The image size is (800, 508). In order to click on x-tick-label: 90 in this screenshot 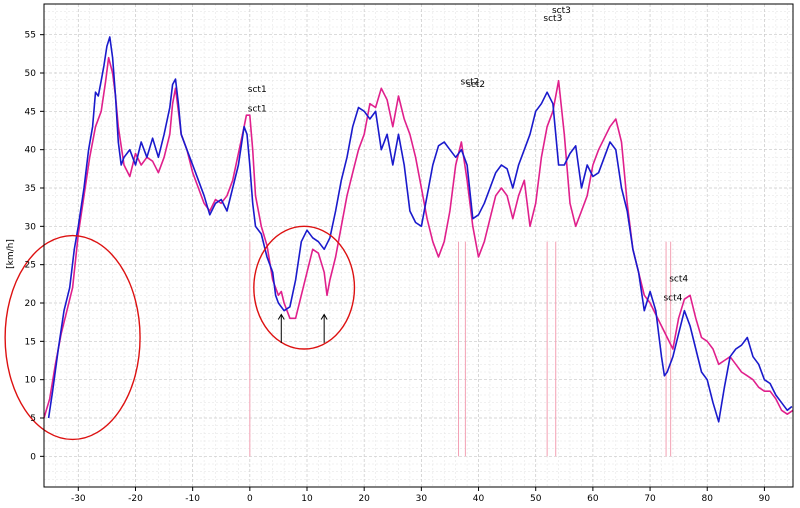, I will do `click(765, 499)`.